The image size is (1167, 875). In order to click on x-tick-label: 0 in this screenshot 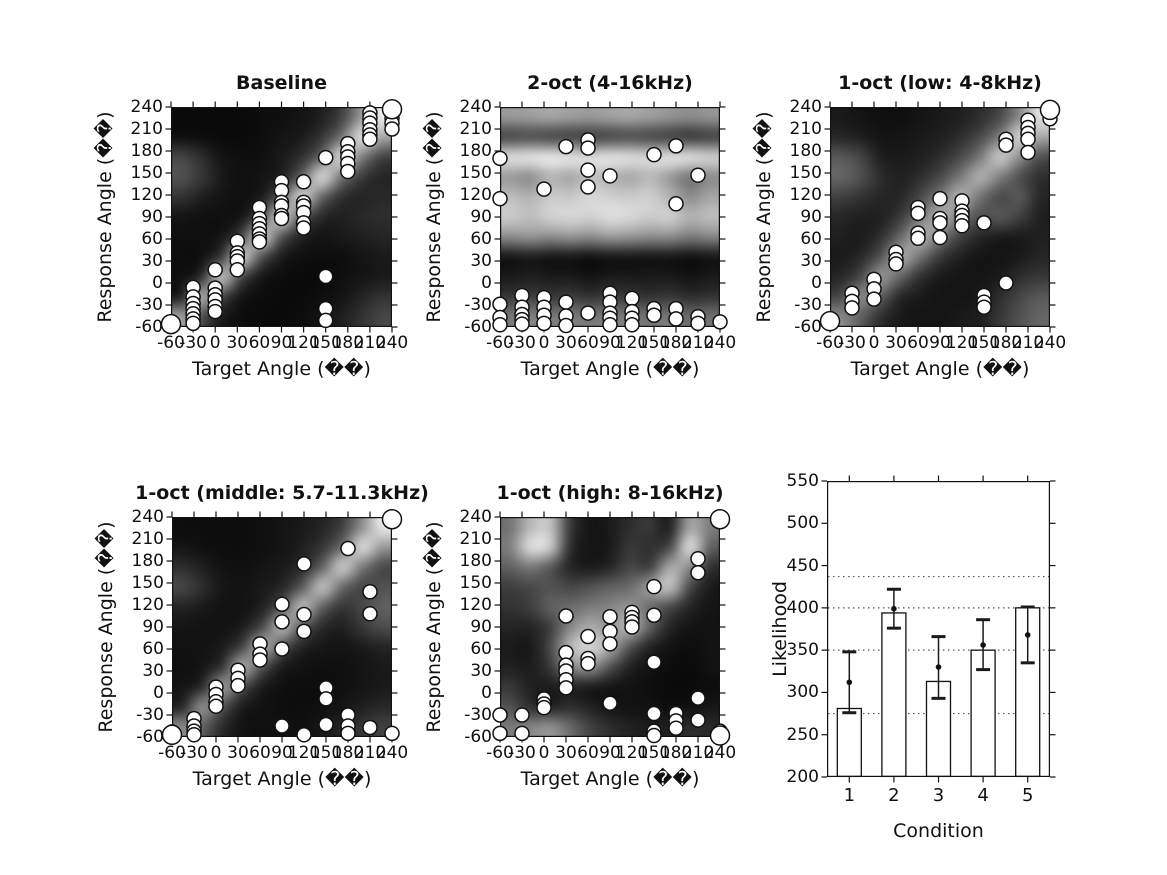, I will do `click(215, 343)`.